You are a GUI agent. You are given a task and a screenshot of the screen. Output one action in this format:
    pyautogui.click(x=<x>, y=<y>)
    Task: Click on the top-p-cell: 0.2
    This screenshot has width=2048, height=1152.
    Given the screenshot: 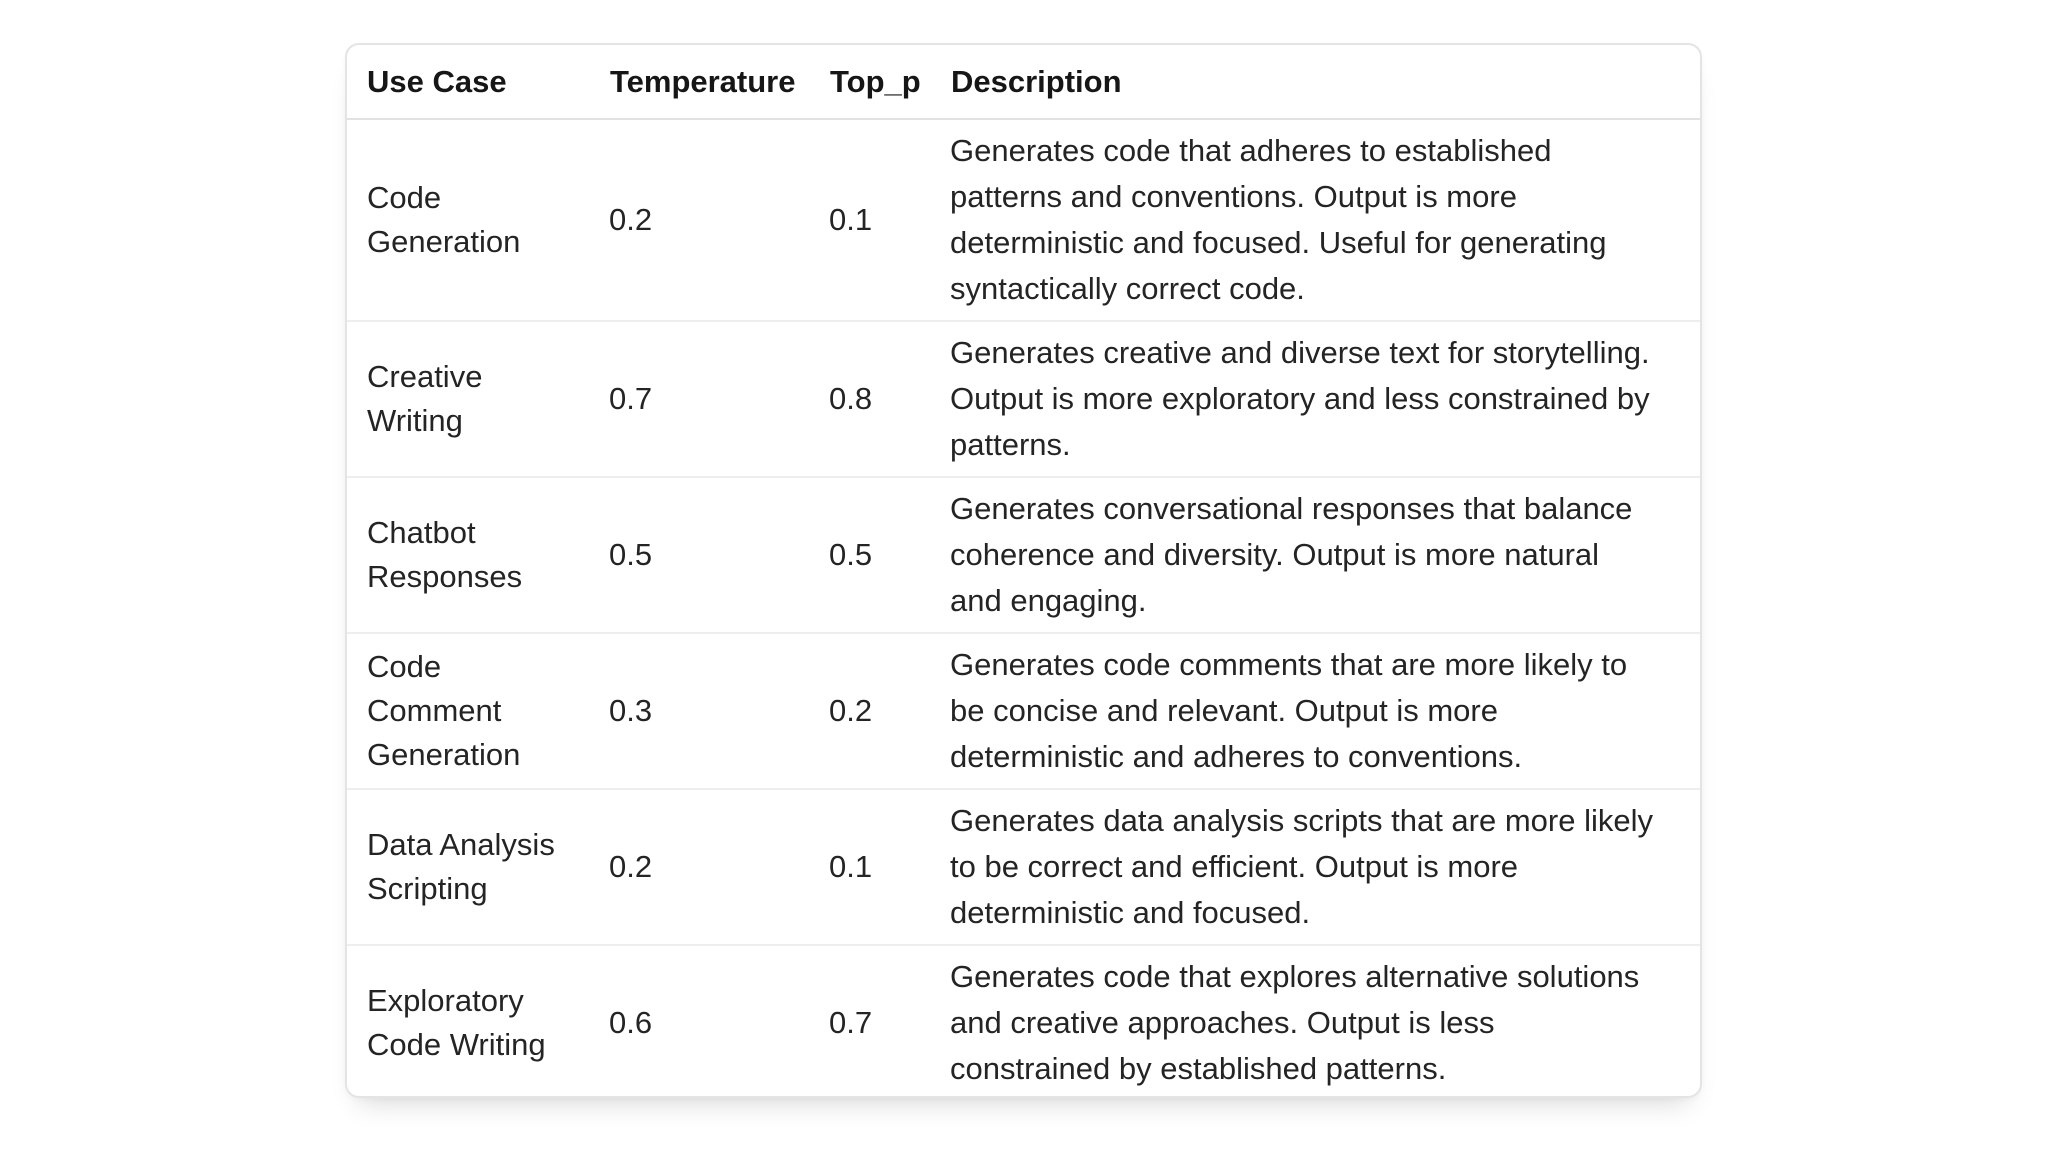 What is the action you would take?
    pyautogui.click(x=889, y=710)
    